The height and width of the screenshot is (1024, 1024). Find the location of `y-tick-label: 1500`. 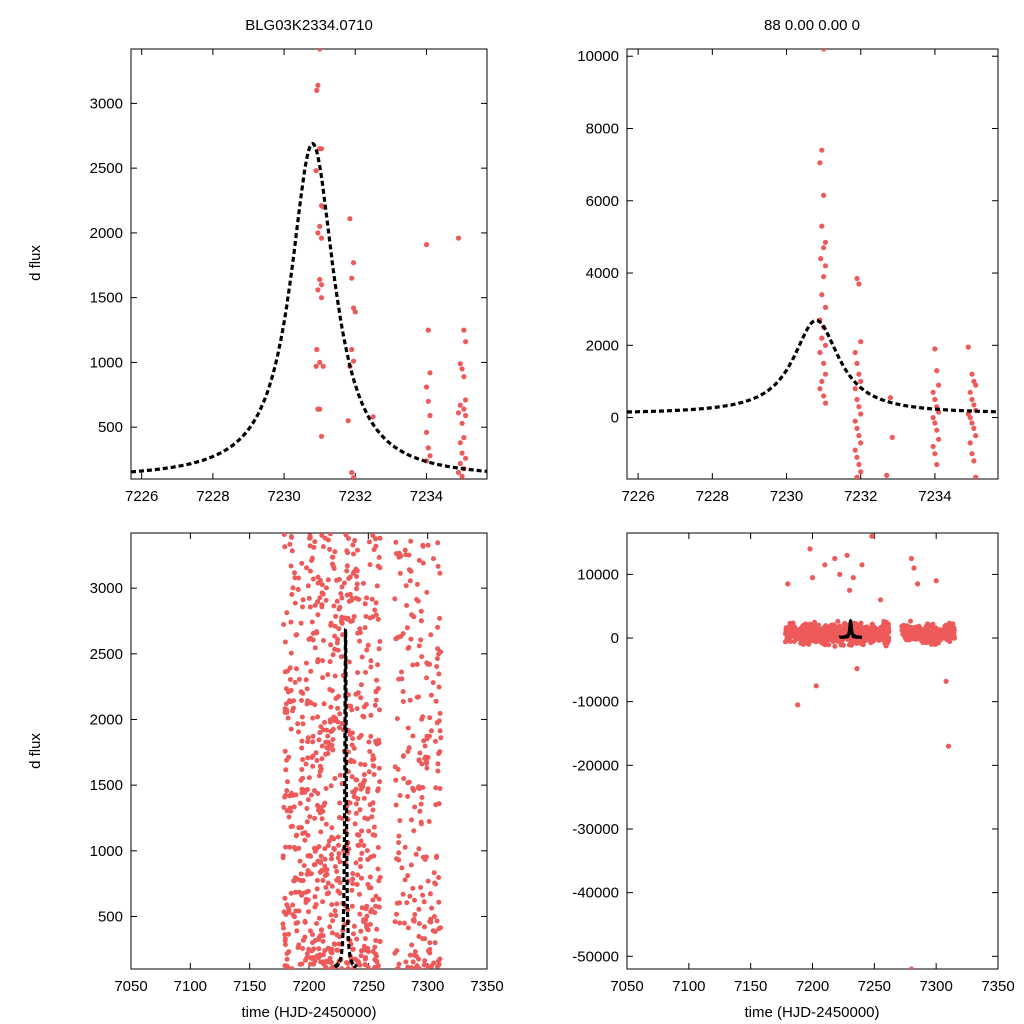

y-tick-label: 1500 is located at coordinates (106, 298).